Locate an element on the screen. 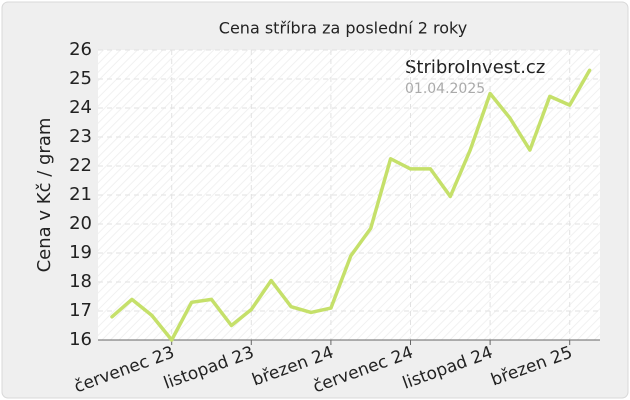 This screenshot has height=400, width=630. chart-title: Cena stříbra za poslední 2 roky is located at coordinates (343, 28).